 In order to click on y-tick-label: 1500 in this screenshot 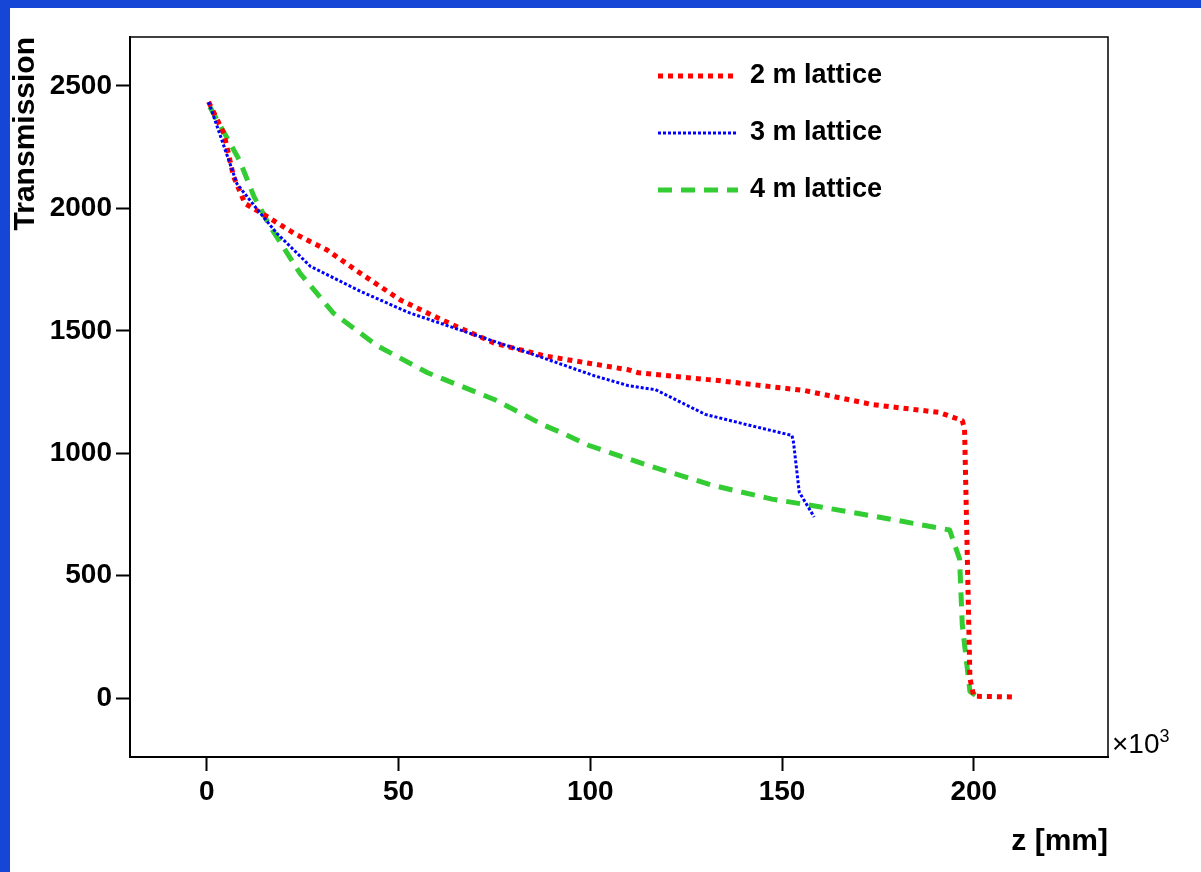, I will do `click(80, 329)`.